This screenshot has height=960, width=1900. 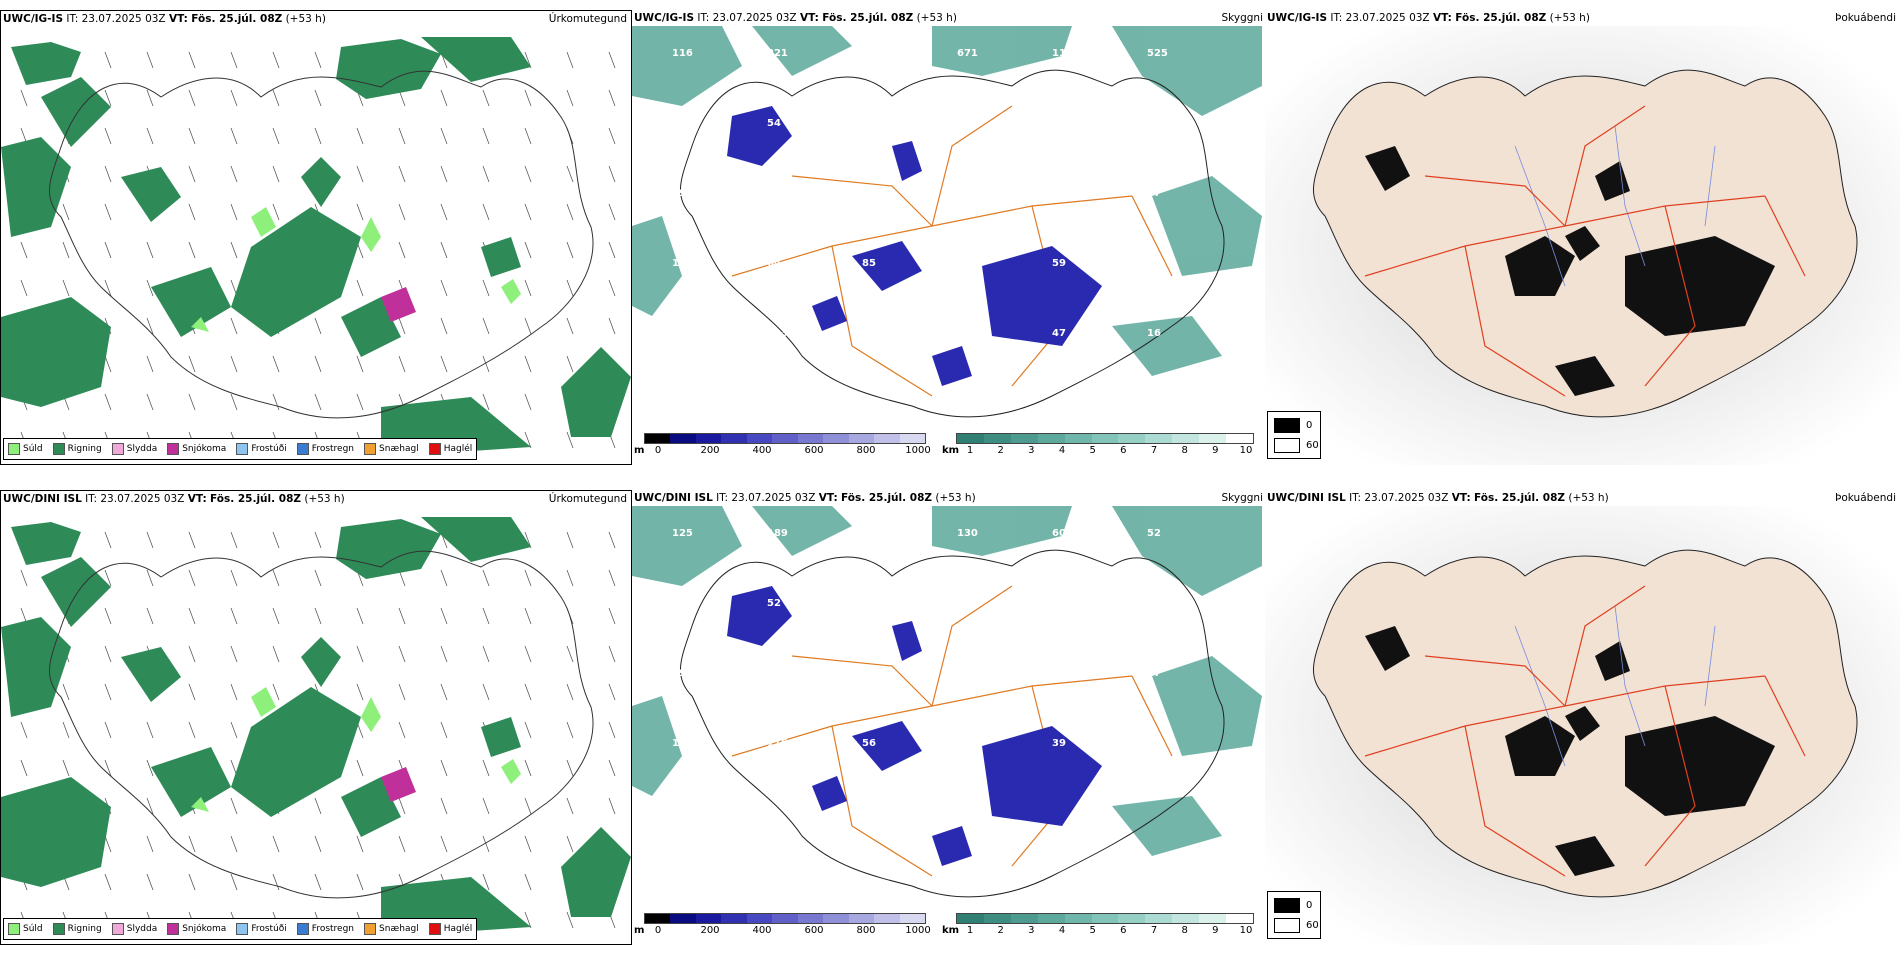 I want to click on legend-item: Snæhagl, so click(x=391, y=449).